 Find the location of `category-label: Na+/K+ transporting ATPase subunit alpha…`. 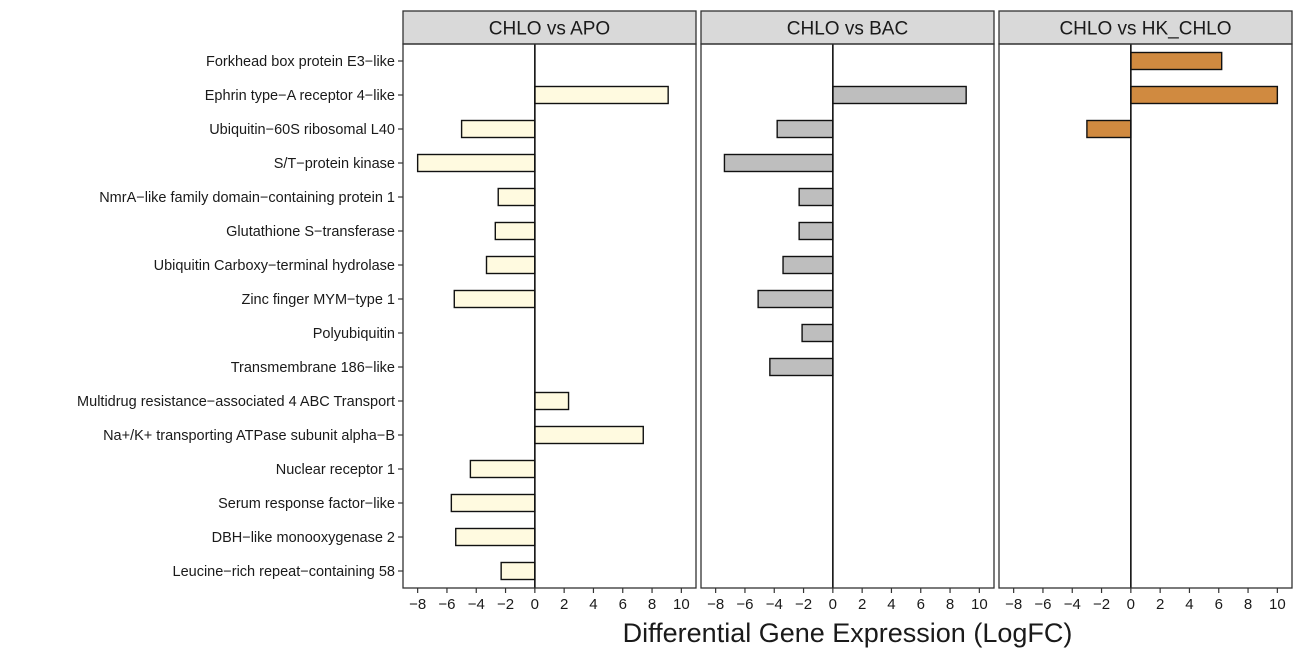

category-label: Na+/K+ transporting ATPase subunit alpha… is located at coordinates (249, 436).